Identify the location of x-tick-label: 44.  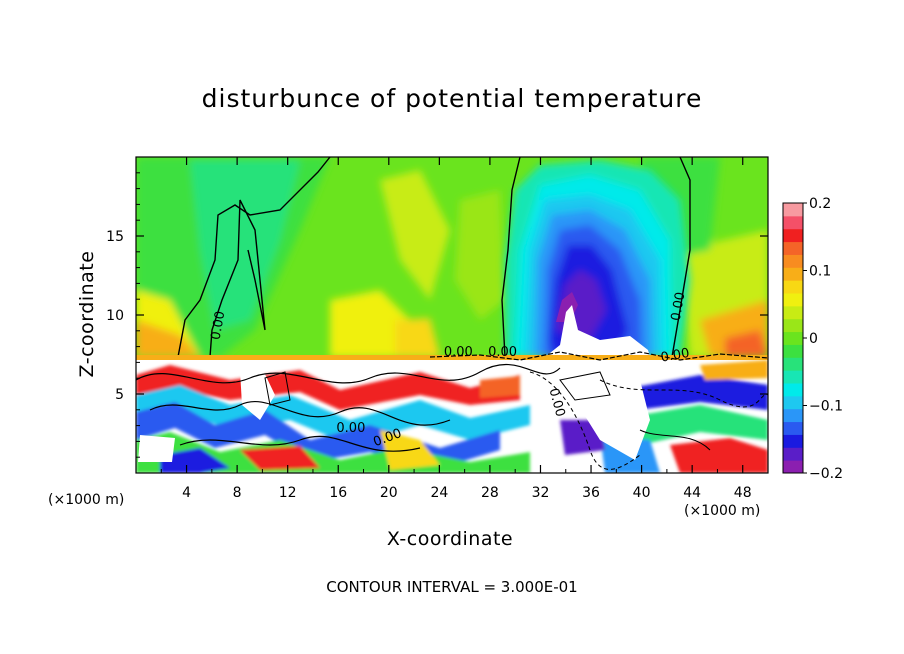
(692, 493).